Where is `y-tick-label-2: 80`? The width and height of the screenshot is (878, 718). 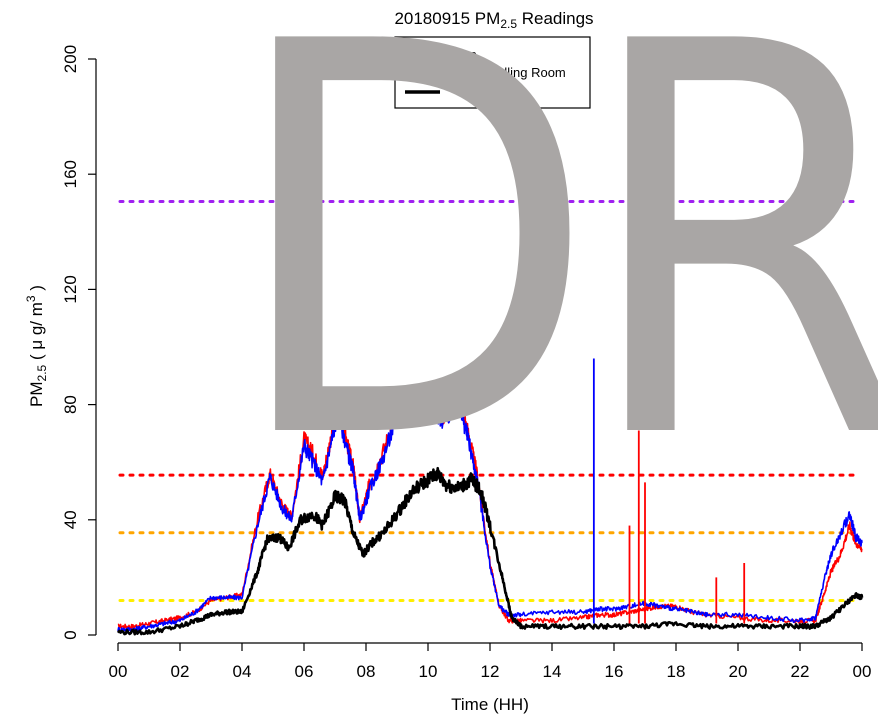 y-tick-label-2: 80 is located at coordinates (70, 404).